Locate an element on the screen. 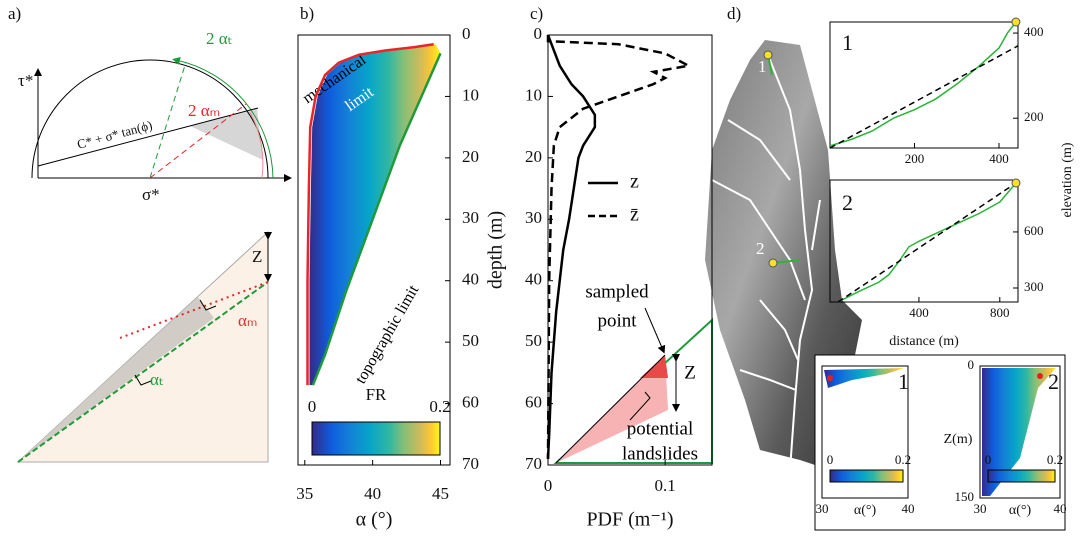 This screenshot has height=539, width=1082. green-dashed is located at coordinates (168, 120).